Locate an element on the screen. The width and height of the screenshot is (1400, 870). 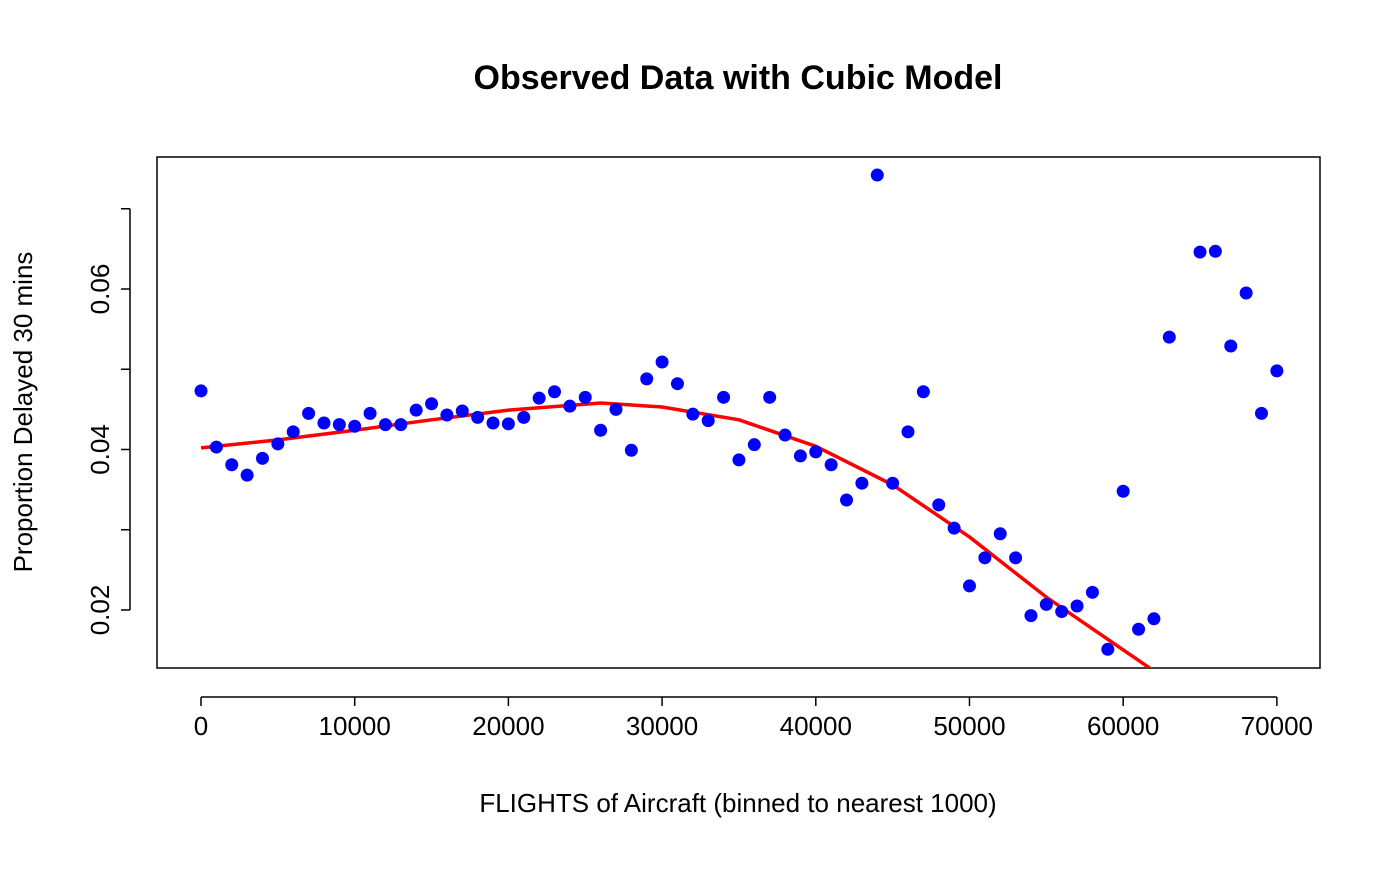
chart-title: Observed Data with Cubic Model is located at coordinates (738, 78).